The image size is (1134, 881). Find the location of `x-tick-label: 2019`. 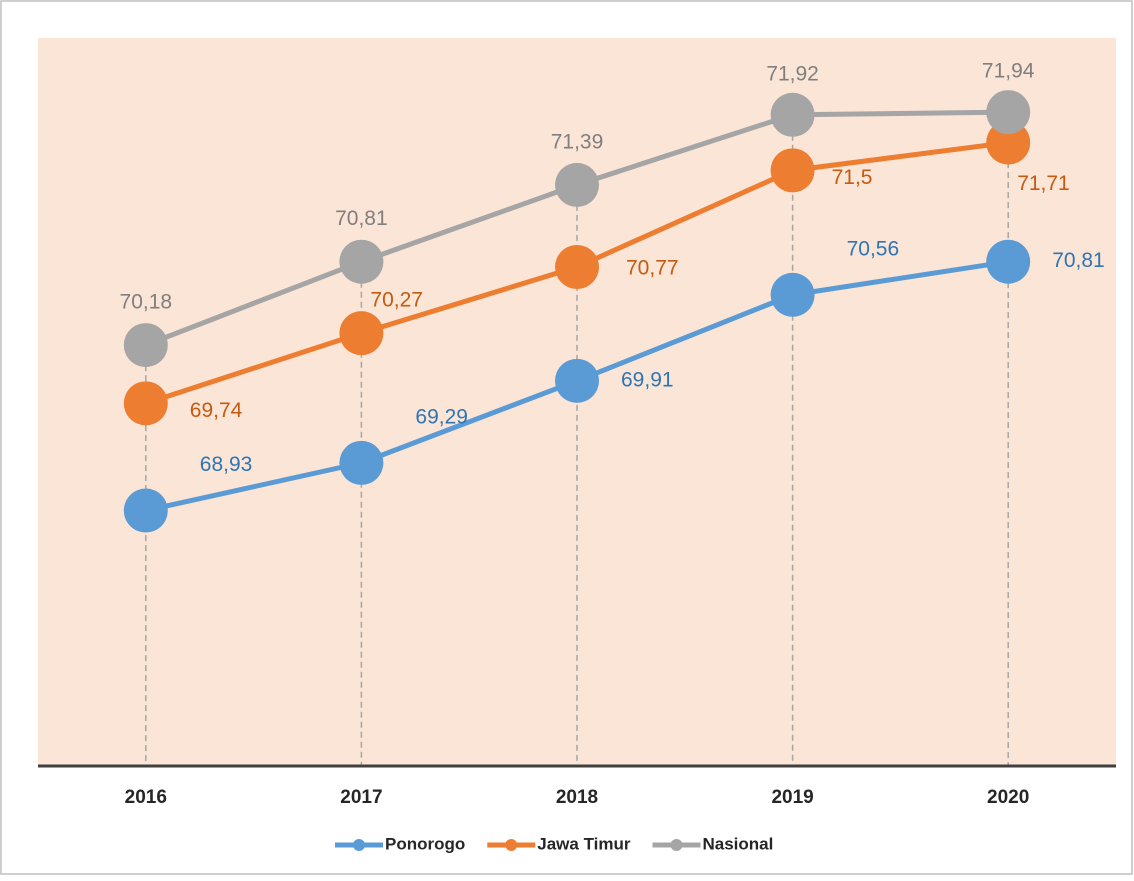

x-tick-label: 2019 is located at coordinates (792, 797).